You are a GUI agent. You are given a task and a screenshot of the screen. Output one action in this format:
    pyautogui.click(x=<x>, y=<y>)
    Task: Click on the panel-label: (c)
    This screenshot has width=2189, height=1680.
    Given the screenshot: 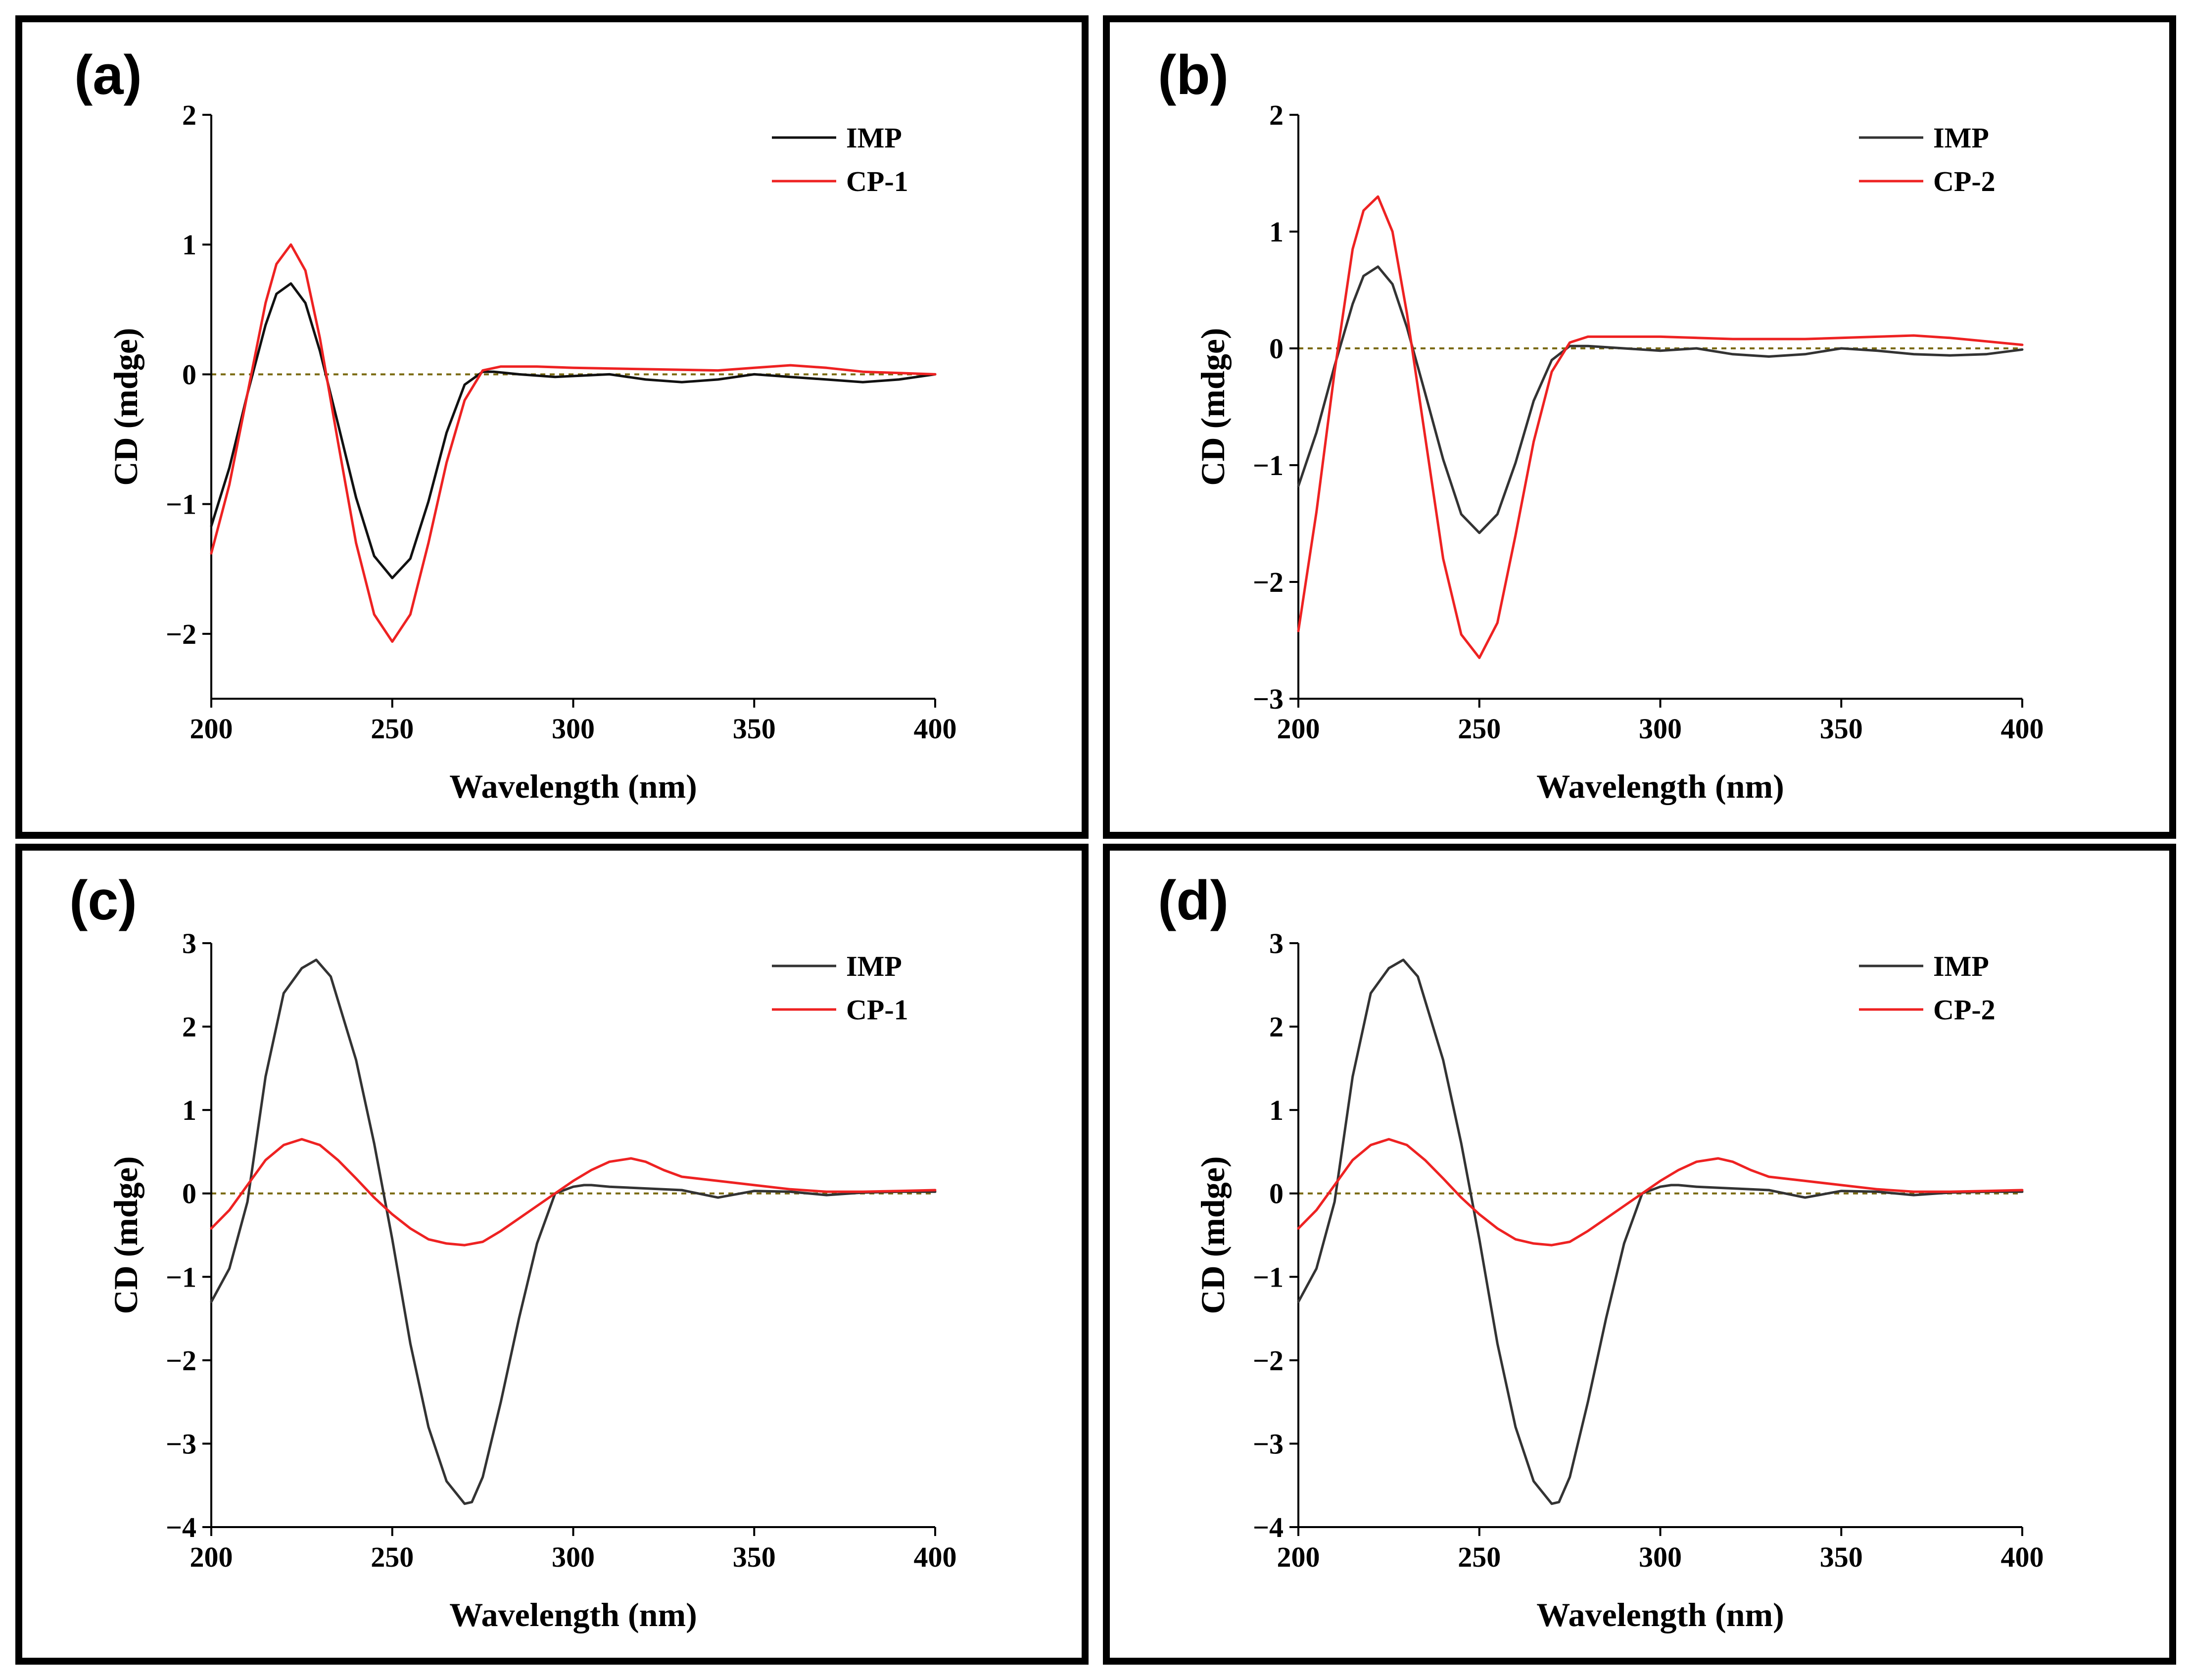 What is the action you would take?
    pyautogui.click(x=103, y=900)
    